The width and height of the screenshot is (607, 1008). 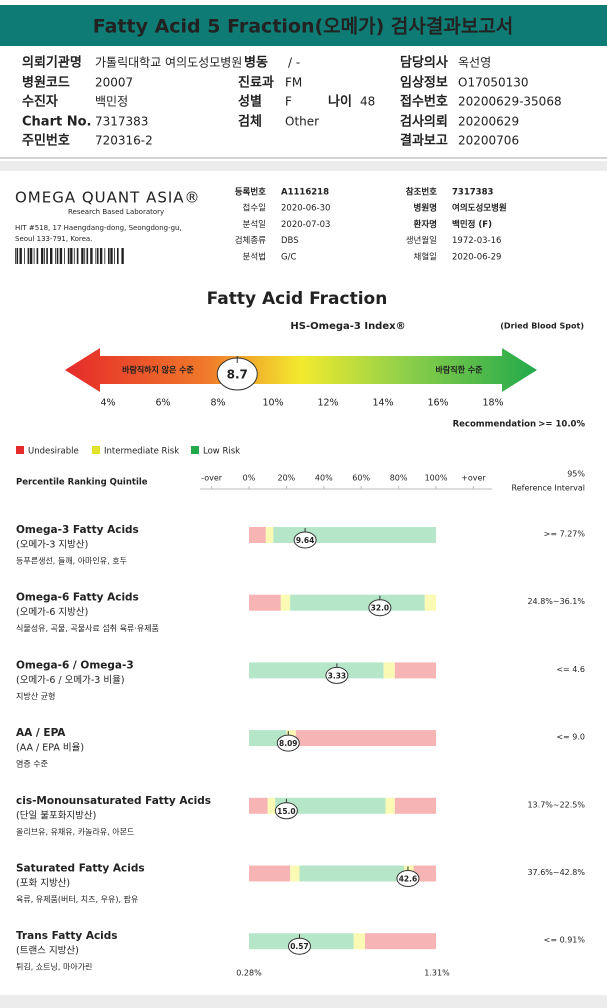 I want to click on info-label: 병원코드, so click(x=46, y=83).